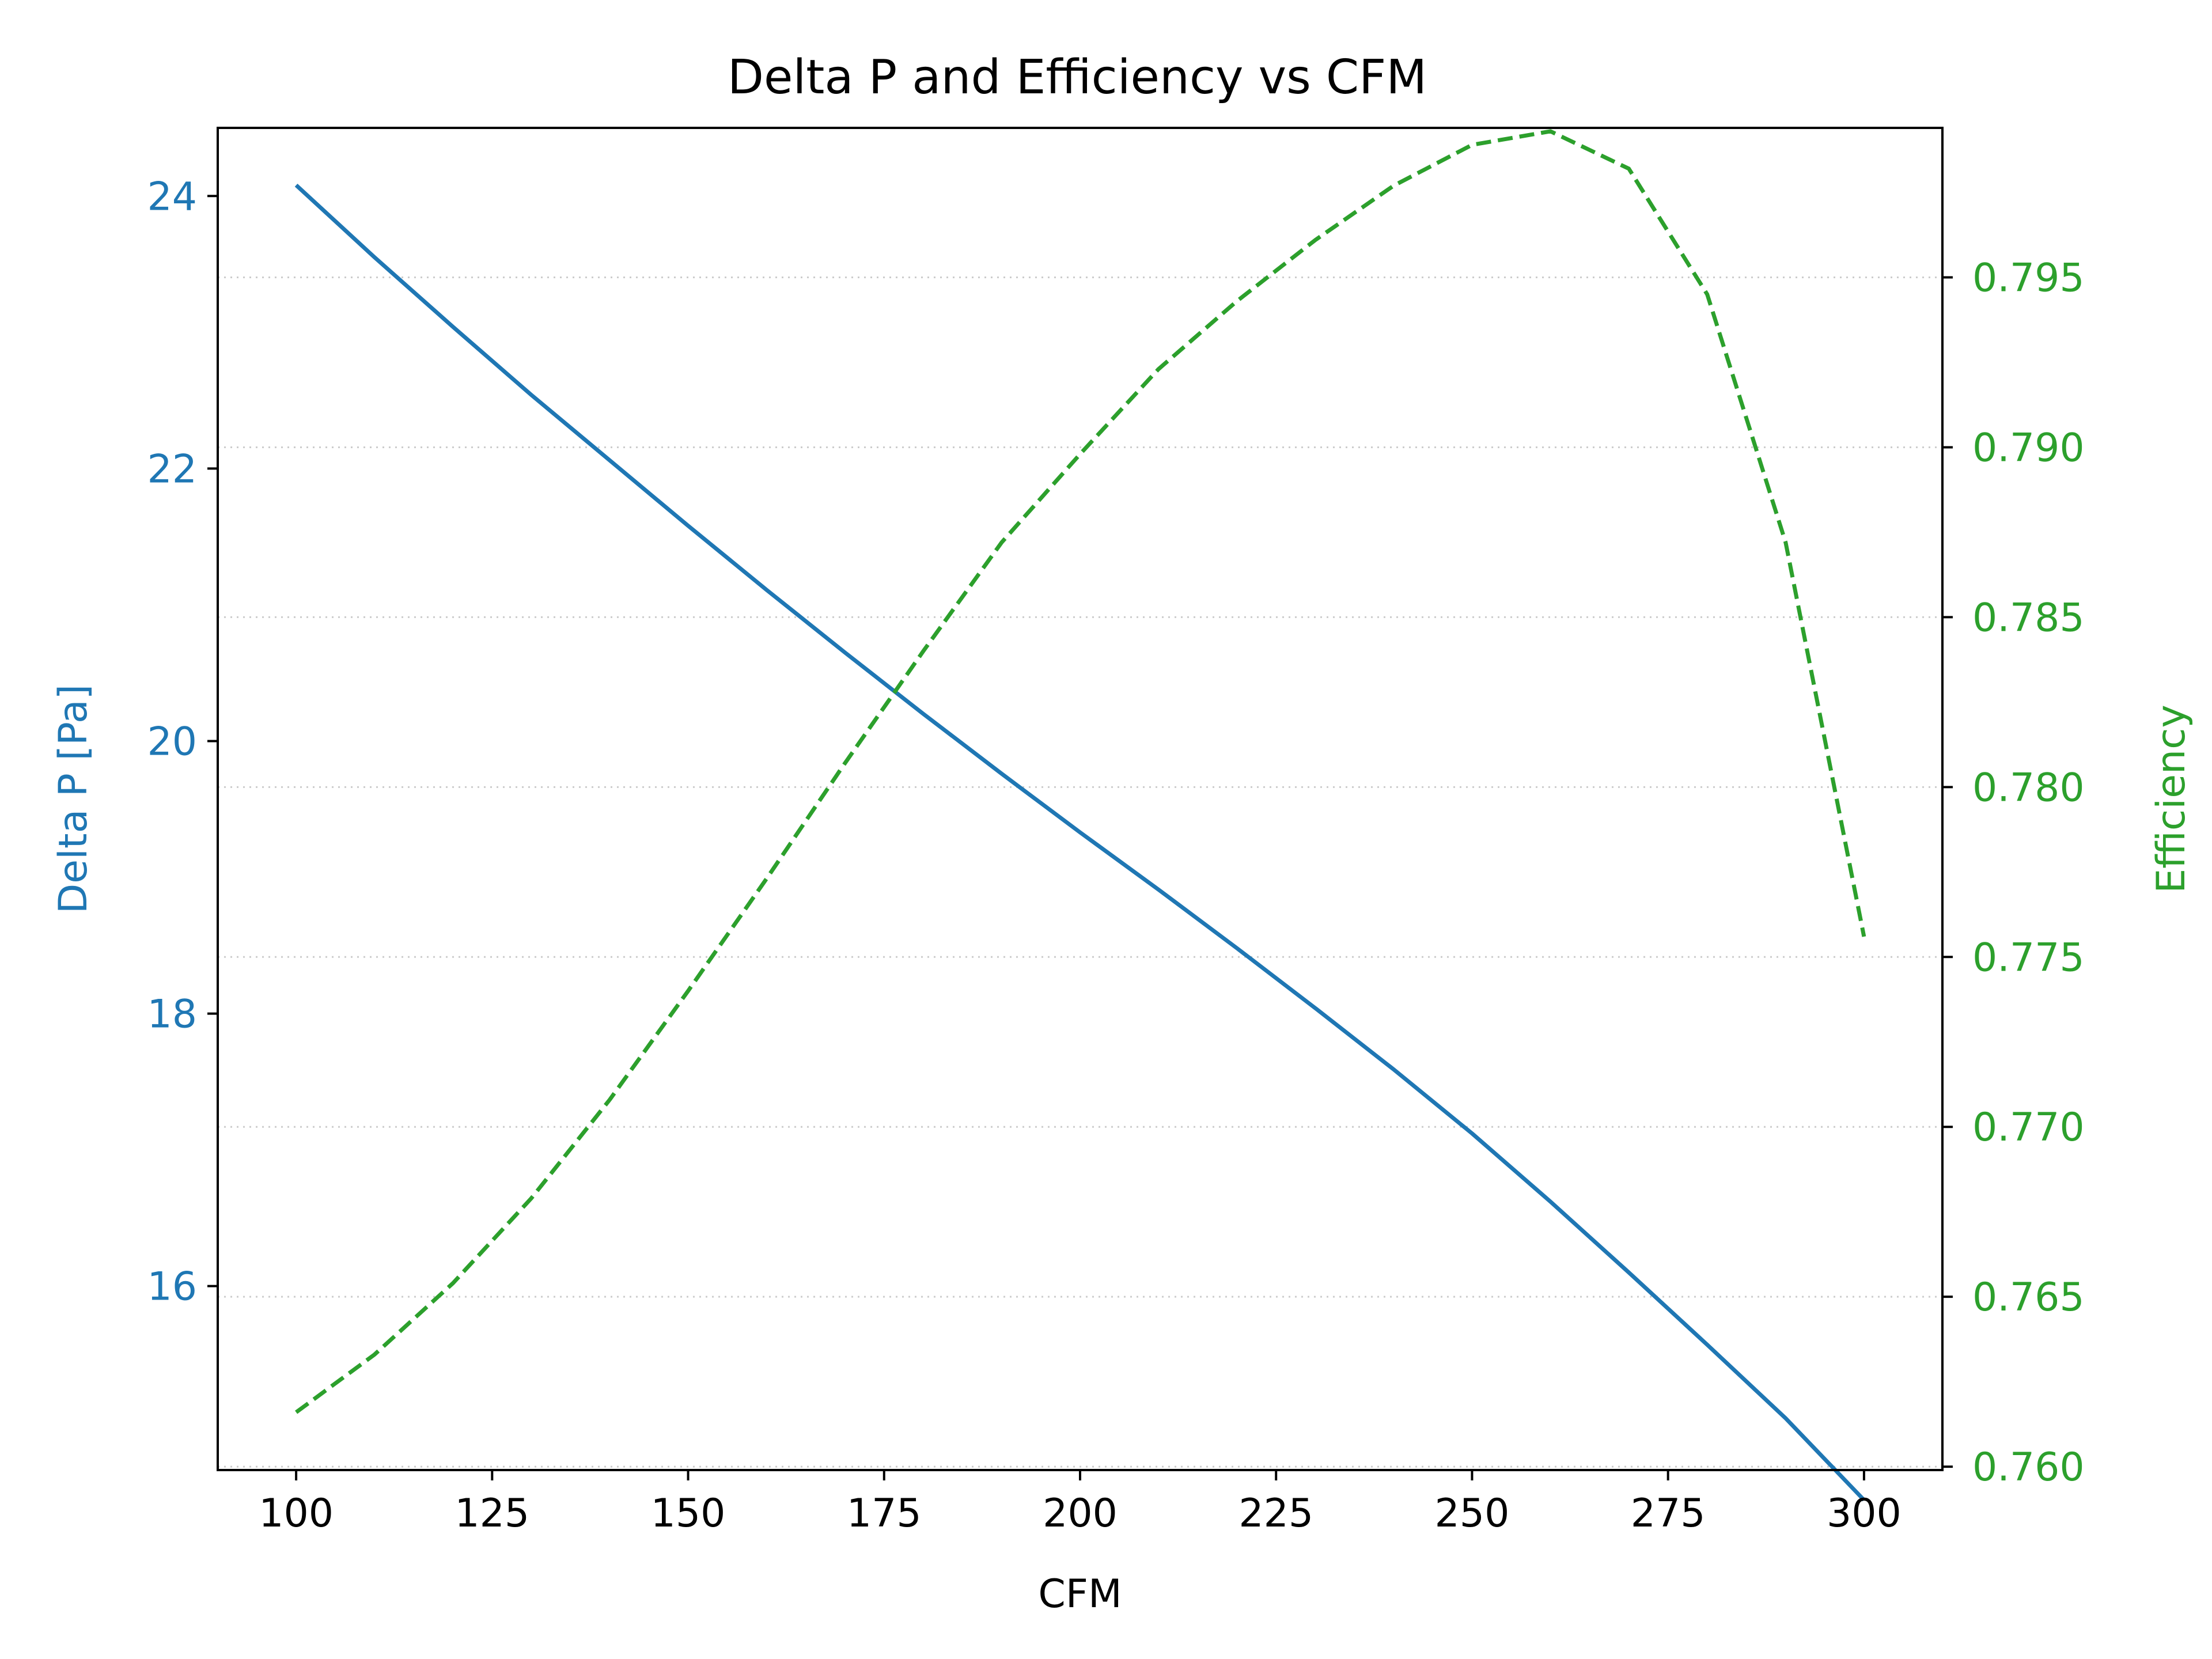 Image resolution: width=2212 pixels, height=1659 pixels. What do you see at coordinates (884, 1513) in the screenshot?
I see `x-tick-label-3: 175` at bounding box center [884, 1513].